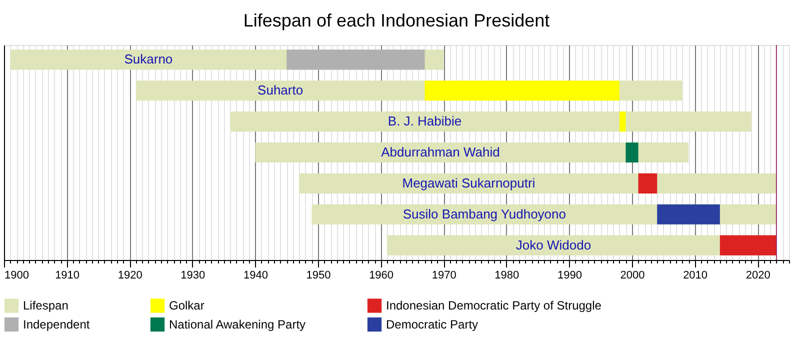 This screenshot has height=350, width=800. What do you see at coordinates (237, 325) in the screenshot?
I see `legend-label: National Awakening Party` at bounding box center [237, 325].